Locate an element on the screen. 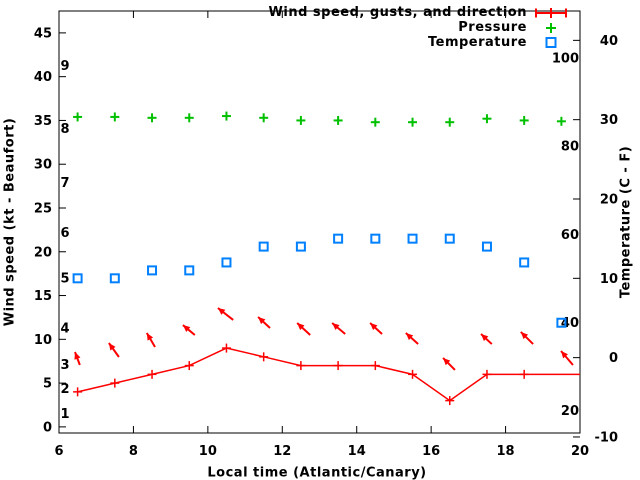 The width and height of the screenshot is (640, 480). x-axis-label: Local time (Atlantic/Canary) is located at coordinates (317, 472).